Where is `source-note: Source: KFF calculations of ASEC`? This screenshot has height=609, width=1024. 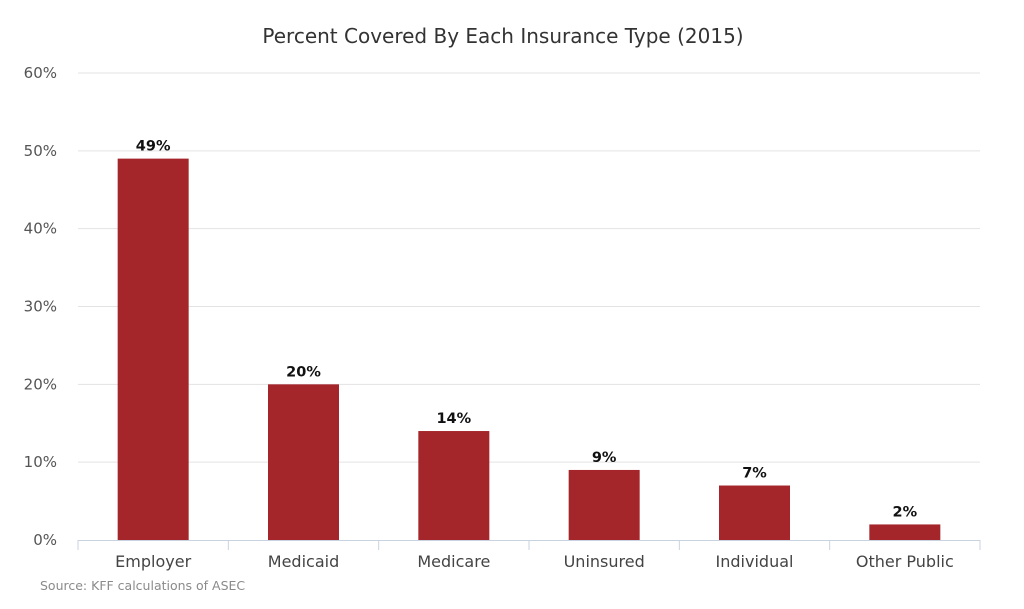 source-note: Source: KFF calculations of ASEC is located at coordinates (142, 585).